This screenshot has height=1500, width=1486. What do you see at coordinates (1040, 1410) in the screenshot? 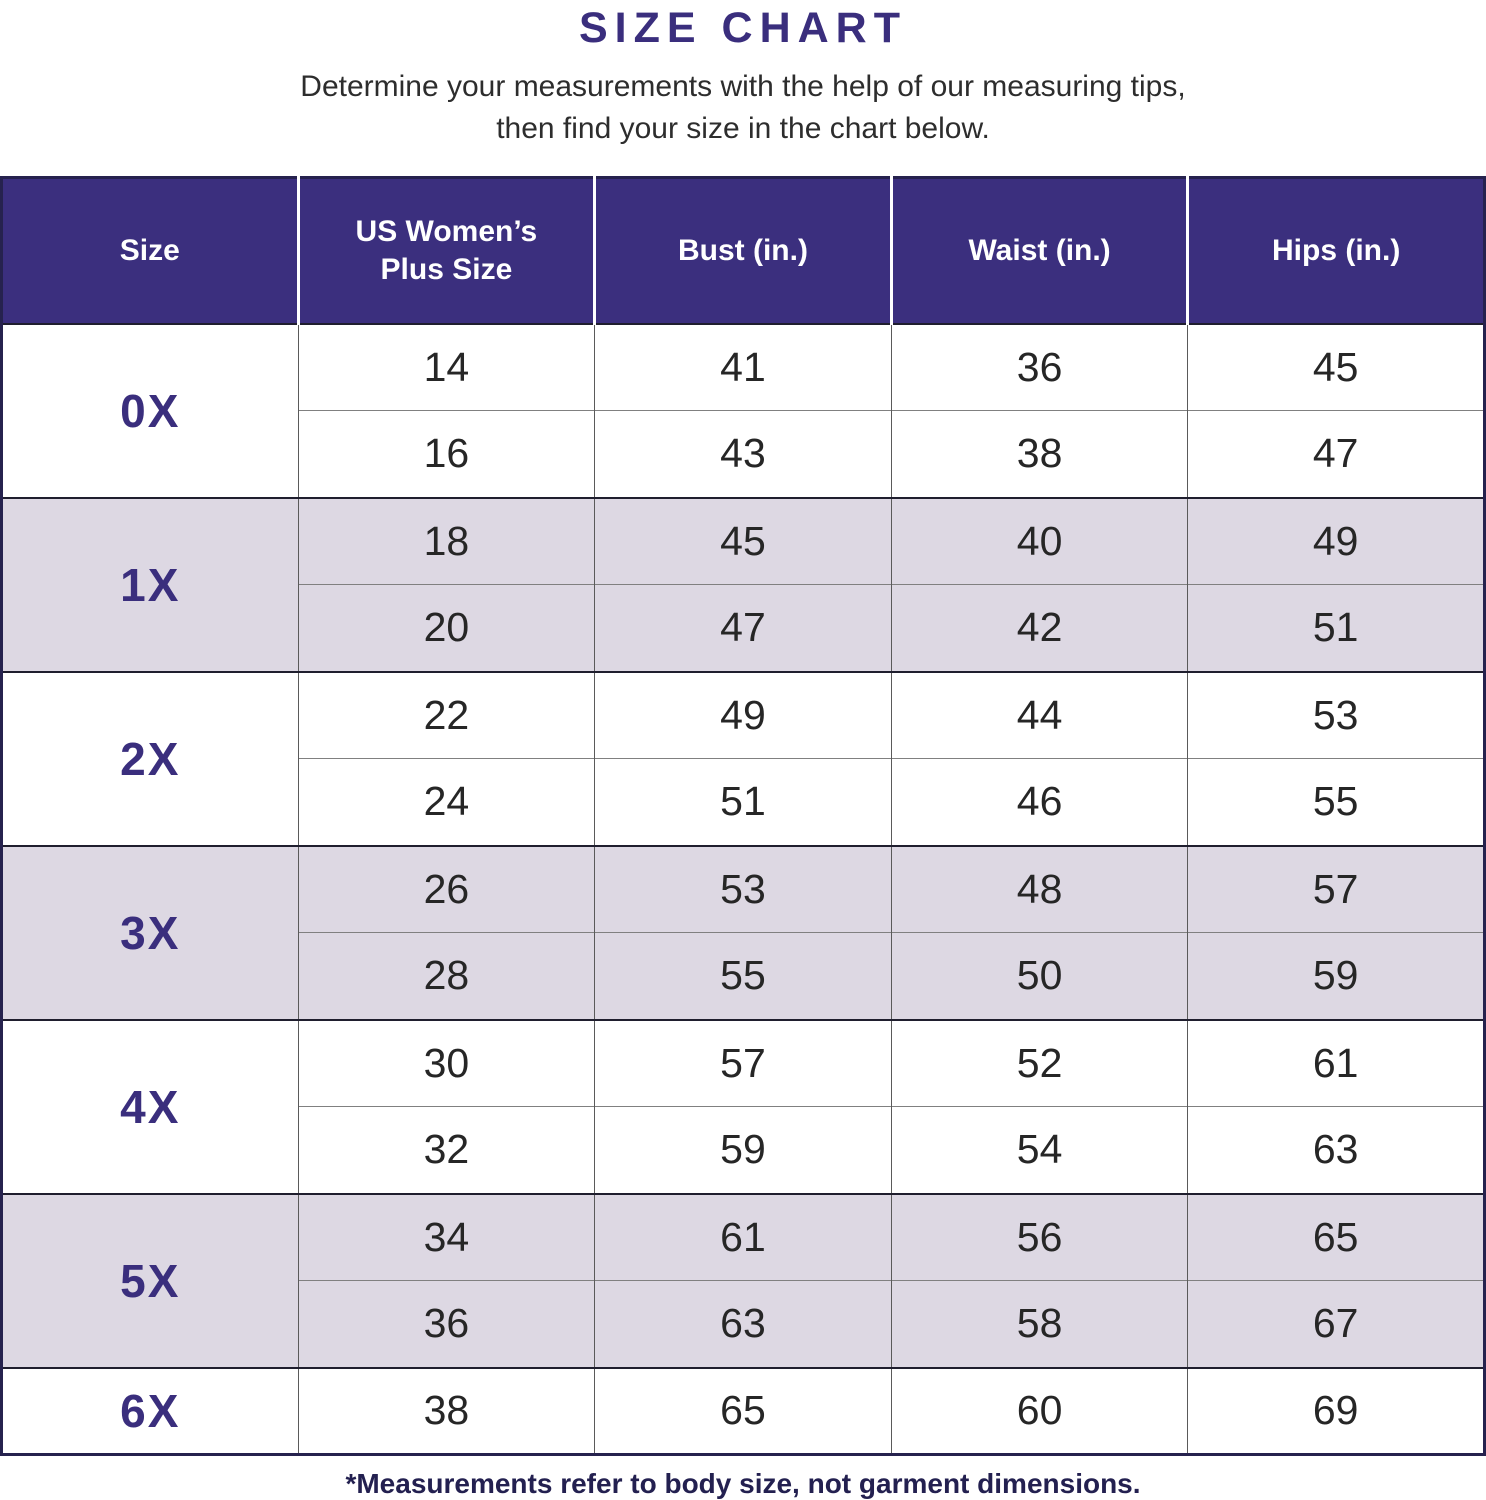
I see `waist-cell: 60` at bounding box center [1040, 1410].